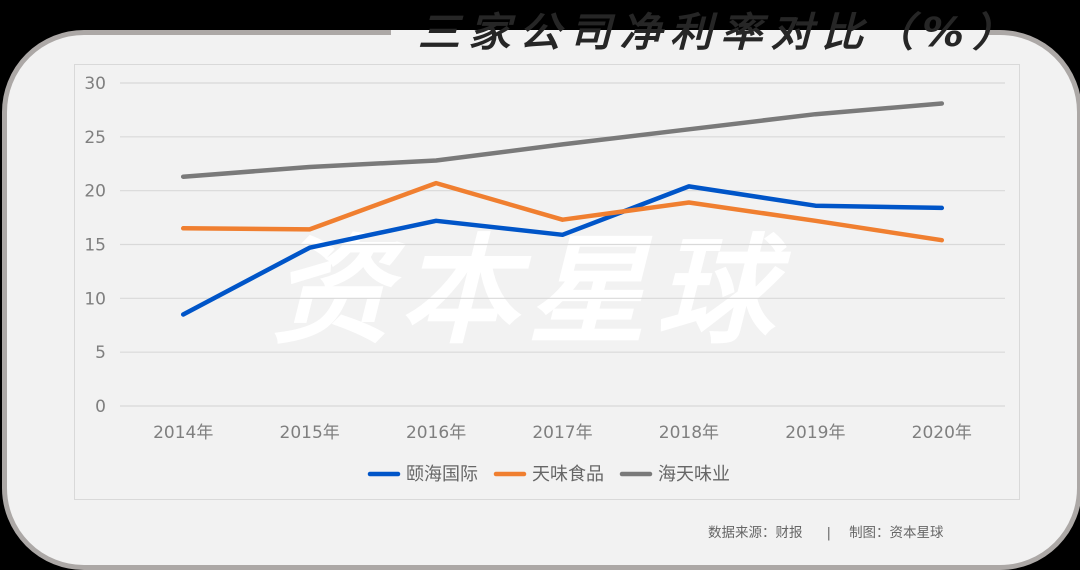 This screenshot has height=570, width=1080. Describe the element at coordinates (95, 138) in the screenshot. I see `y-tick-label: 25` at that location.